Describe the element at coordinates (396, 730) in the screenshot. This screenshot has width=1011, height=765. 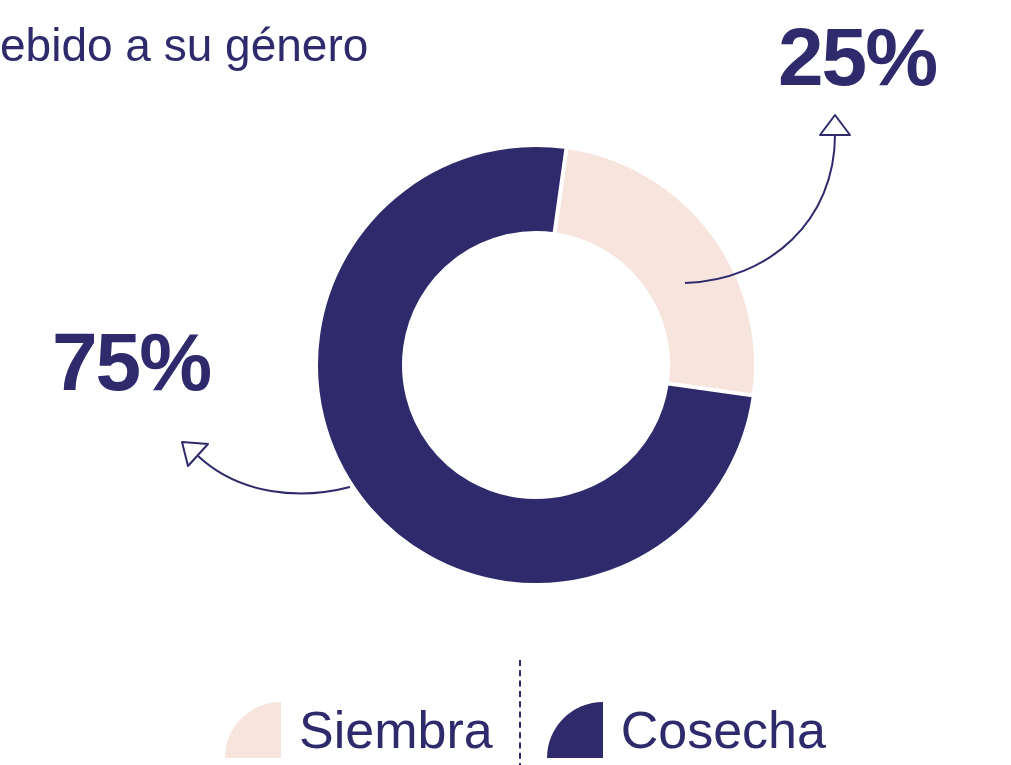
I see `legend-label: Siembra` at that location.